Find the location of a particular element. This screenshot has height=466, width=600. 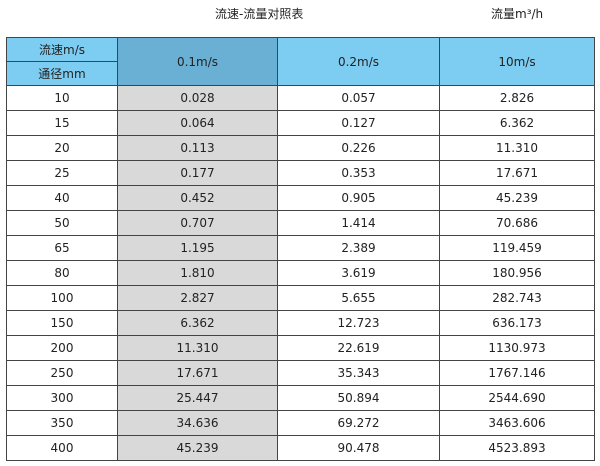

flow-cell: 4523.893 is located at coordinates (517, 448).